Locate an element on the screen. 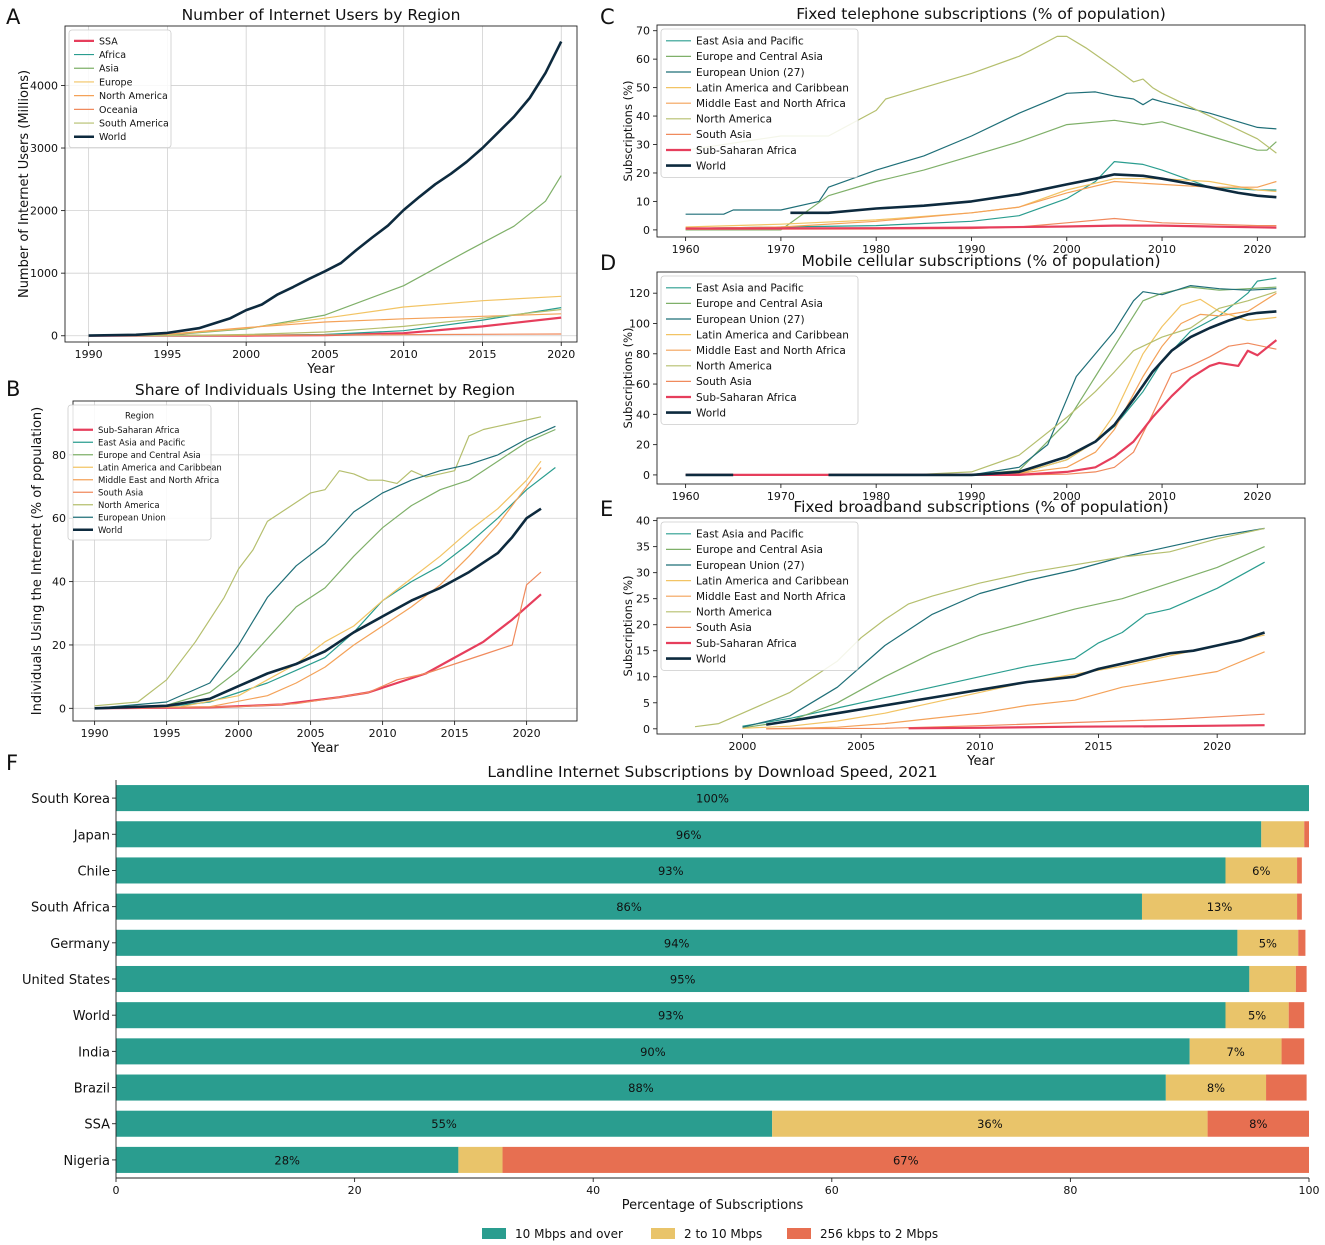 Image resolution: width=1325 pixels, height=1245 pixels. x-tick-label: 2020 is located at coordinates (1217, 746).